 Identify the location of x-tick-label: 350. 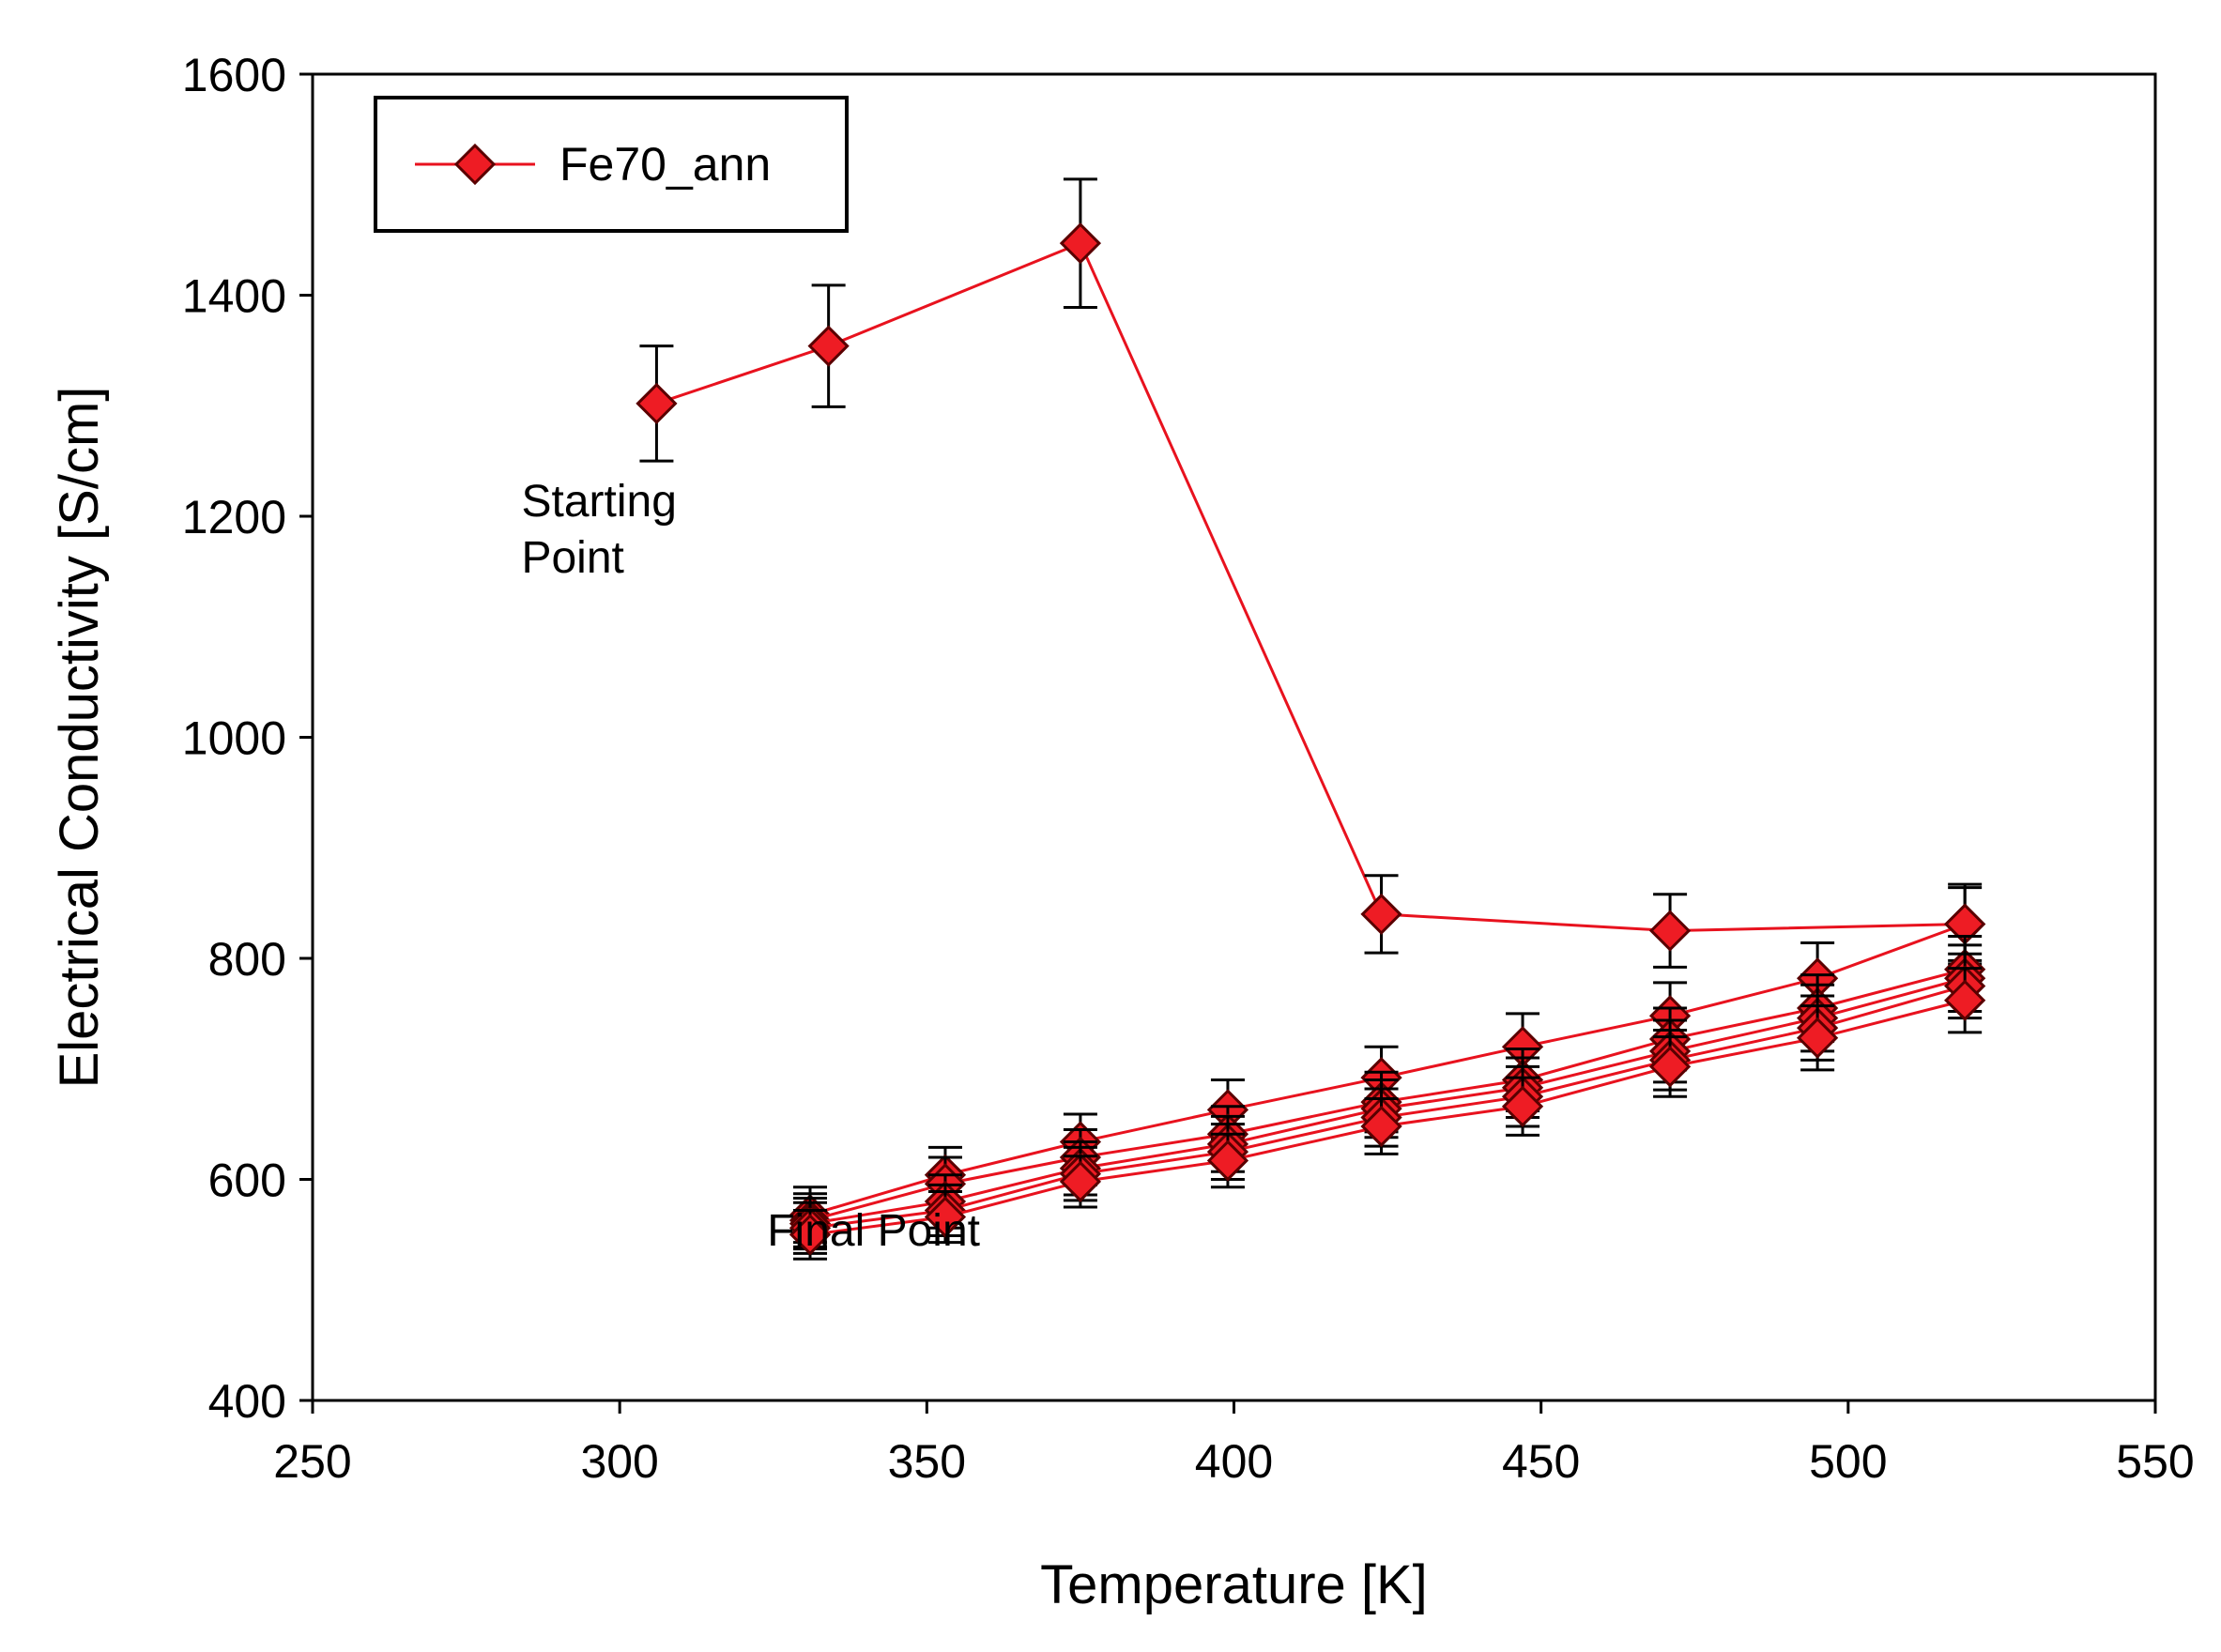
(927, 1461).